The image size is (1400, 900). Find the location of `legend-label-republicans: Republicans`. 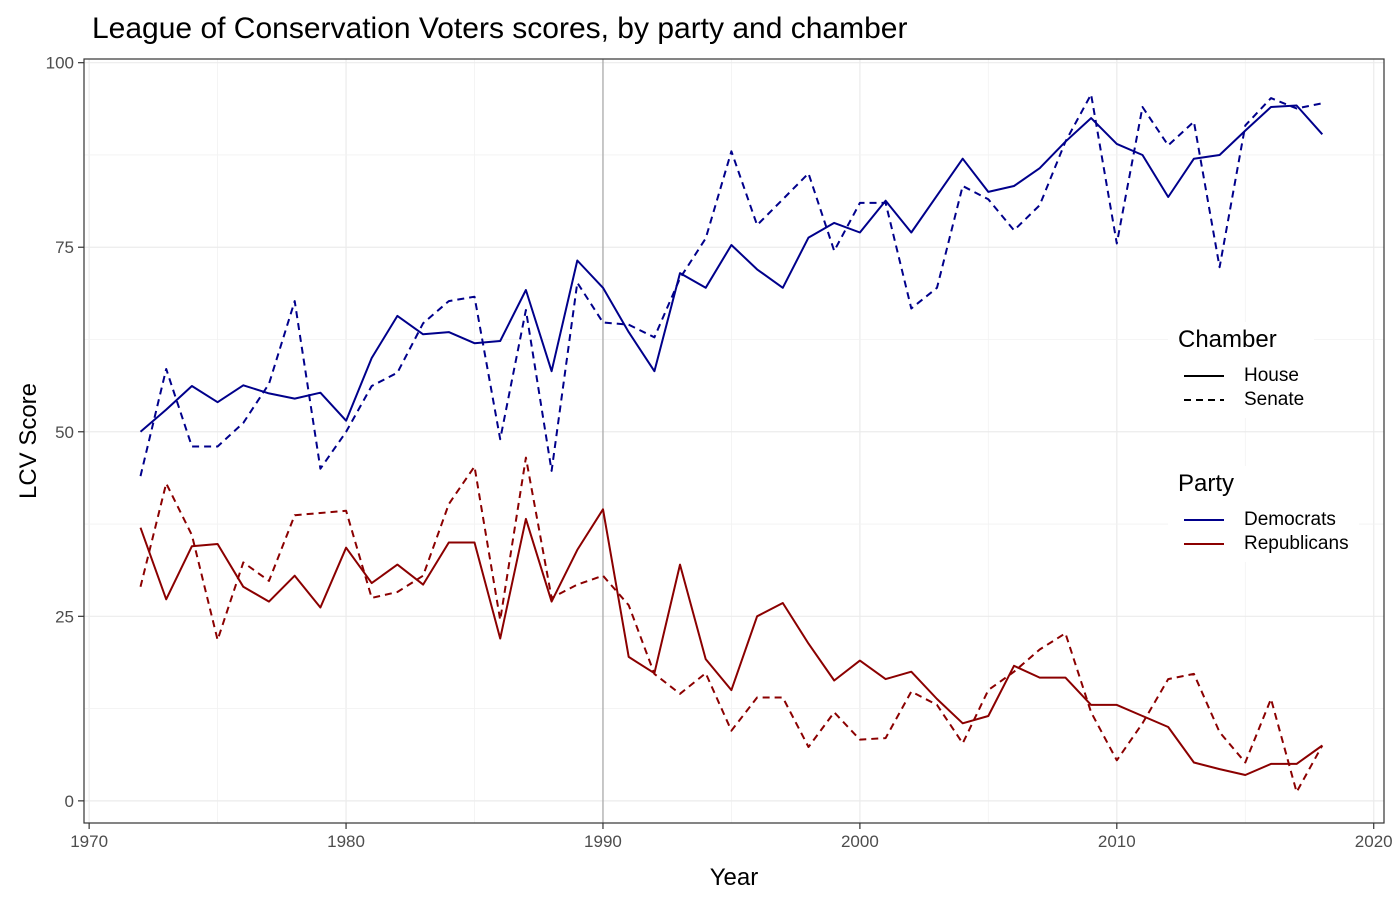

legend-label-republicans: Republicans is located at coordinates (1296, 543).